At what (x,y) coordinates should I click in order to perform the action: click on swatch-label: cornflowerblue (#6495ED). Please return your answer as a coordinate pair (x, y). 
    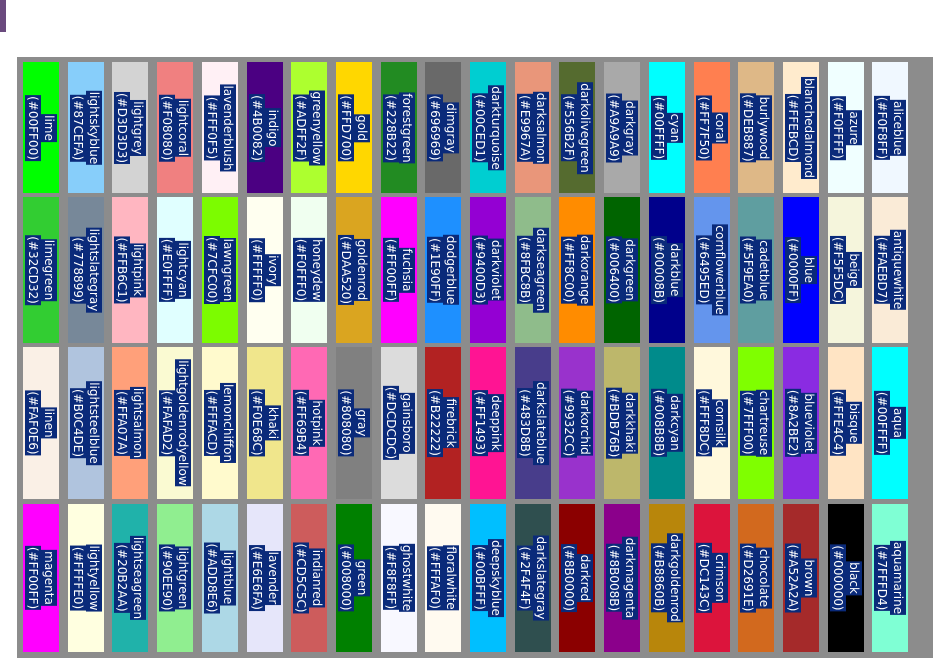
    Looking at the image, I should click on (712, 270).